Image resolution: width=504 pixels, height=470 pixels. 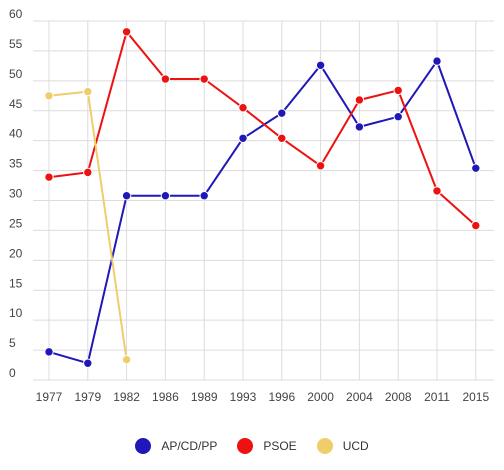 I want to click on y-tick-label: 25, so click(x=16, y=223).